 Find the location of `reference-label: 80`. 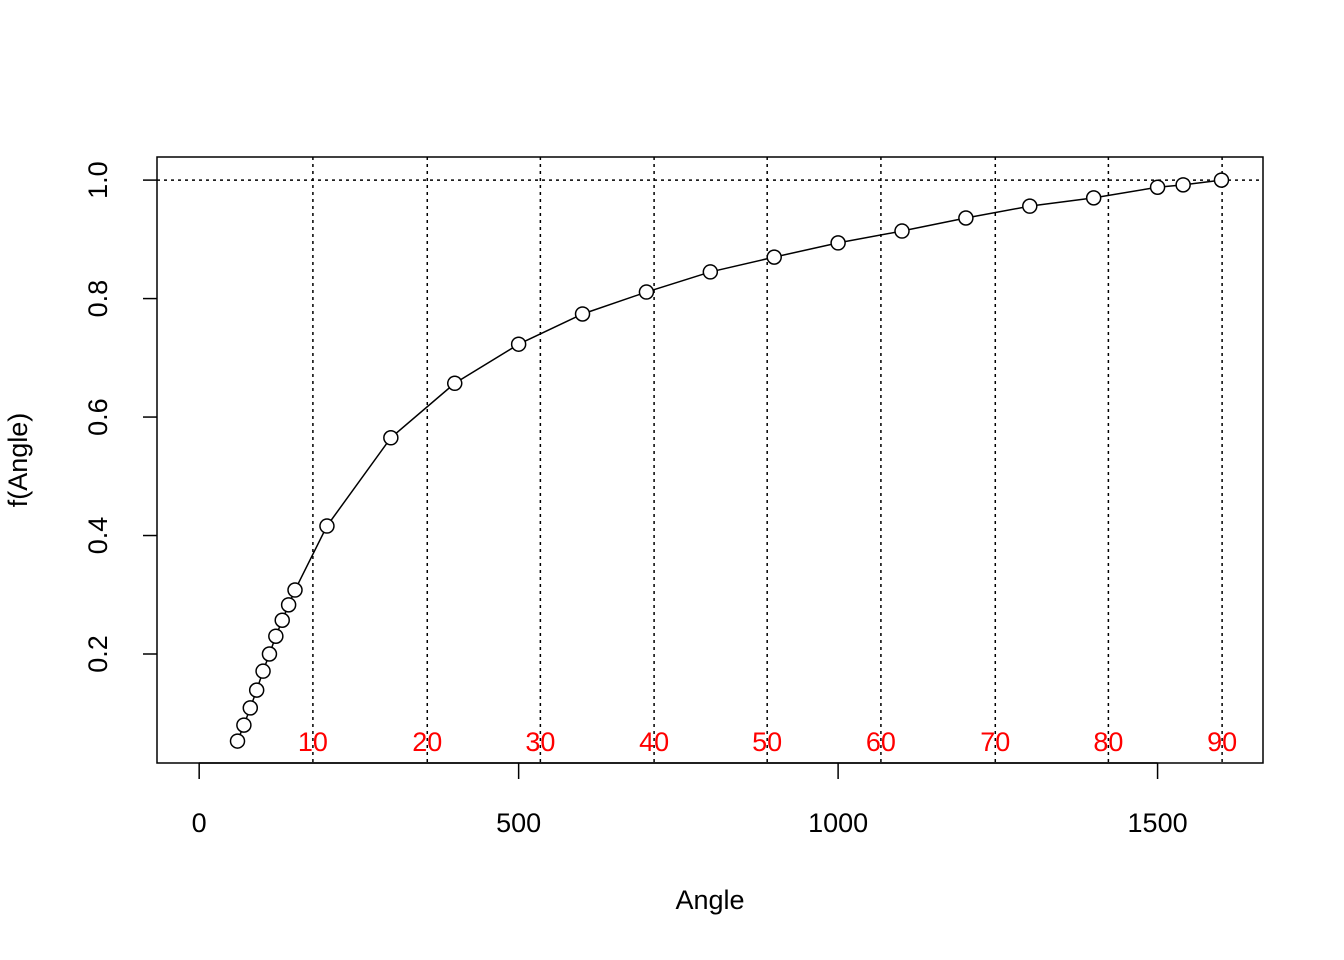

reference-label: 80 is located at coordinates (1108, 742).